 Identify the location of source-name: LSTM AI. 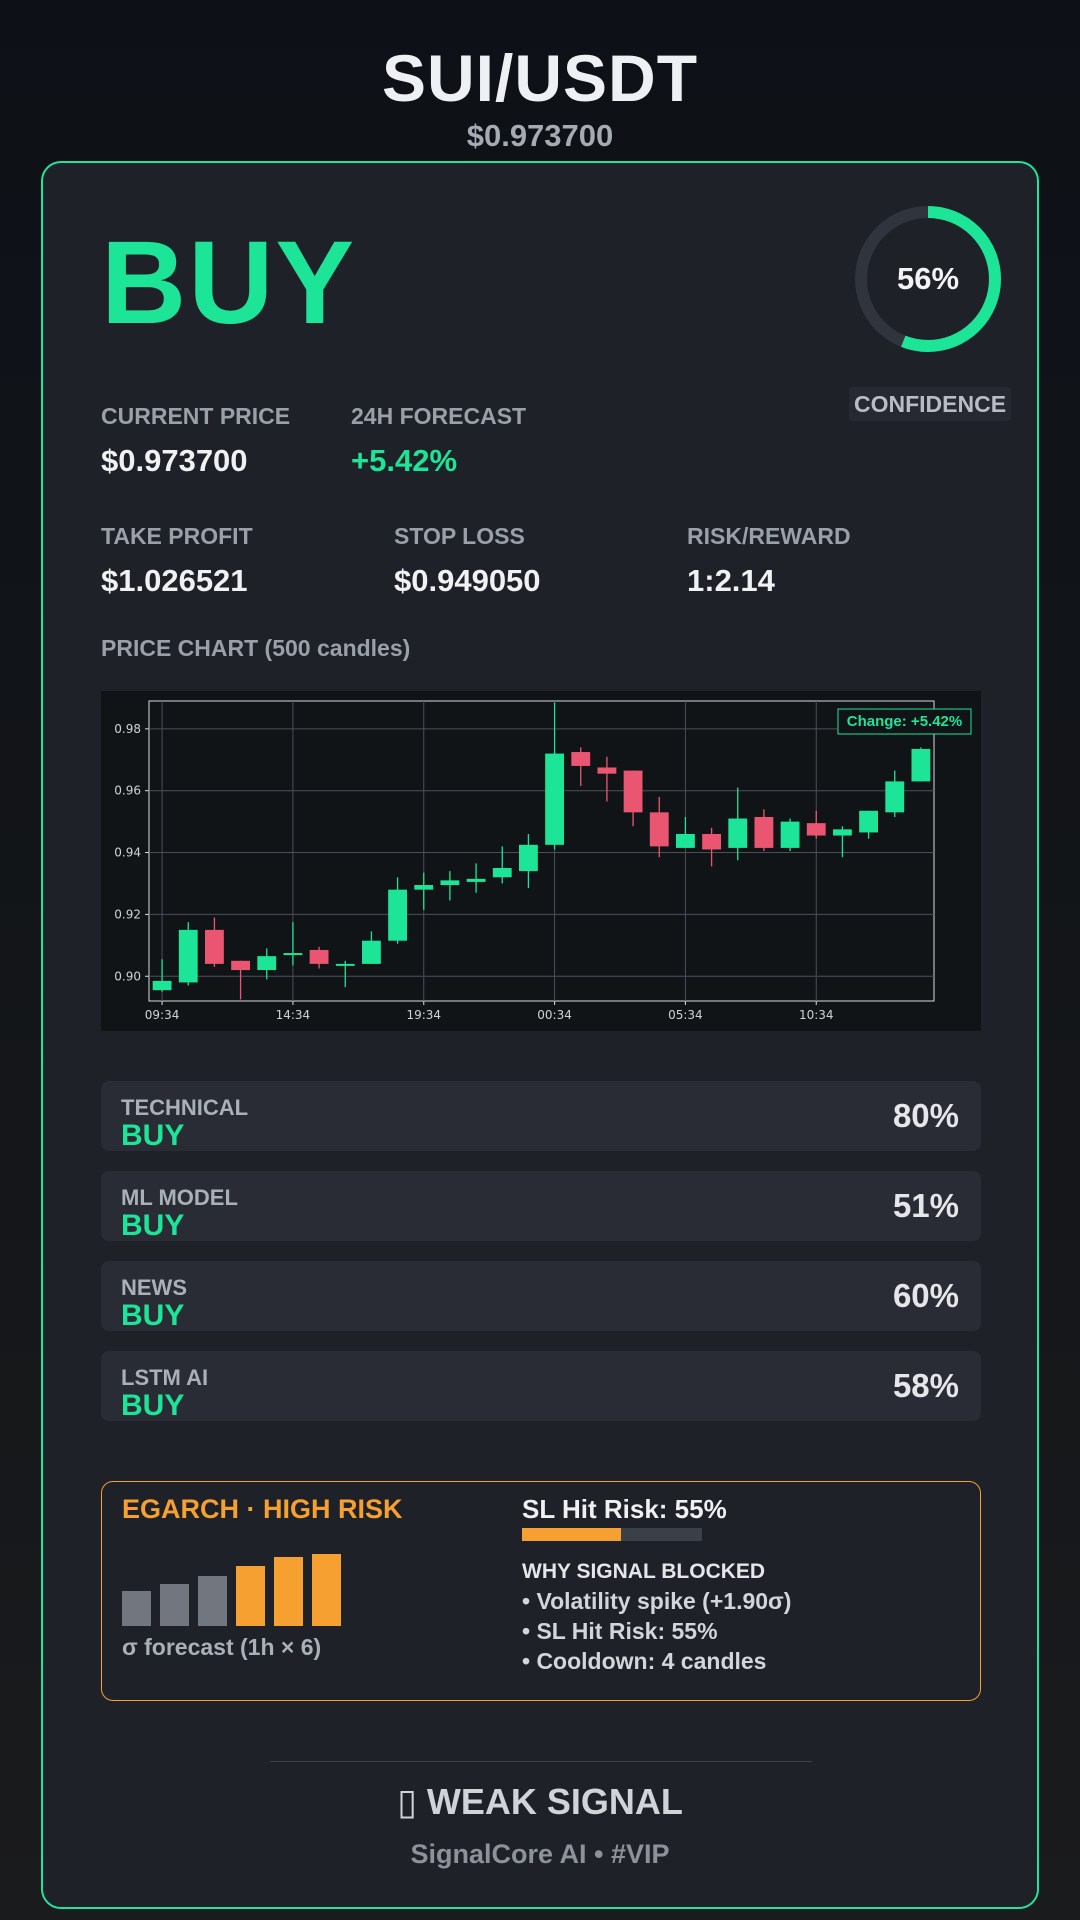
(165, 1377).